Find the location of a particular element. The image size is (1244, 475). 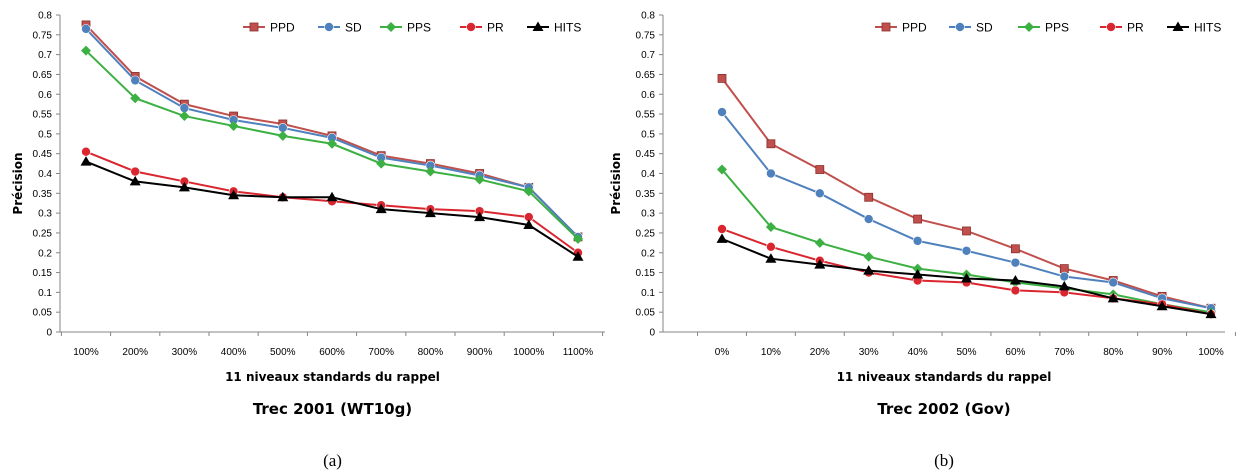

x-tick-label: 20% is located at coordinates (820, 352).